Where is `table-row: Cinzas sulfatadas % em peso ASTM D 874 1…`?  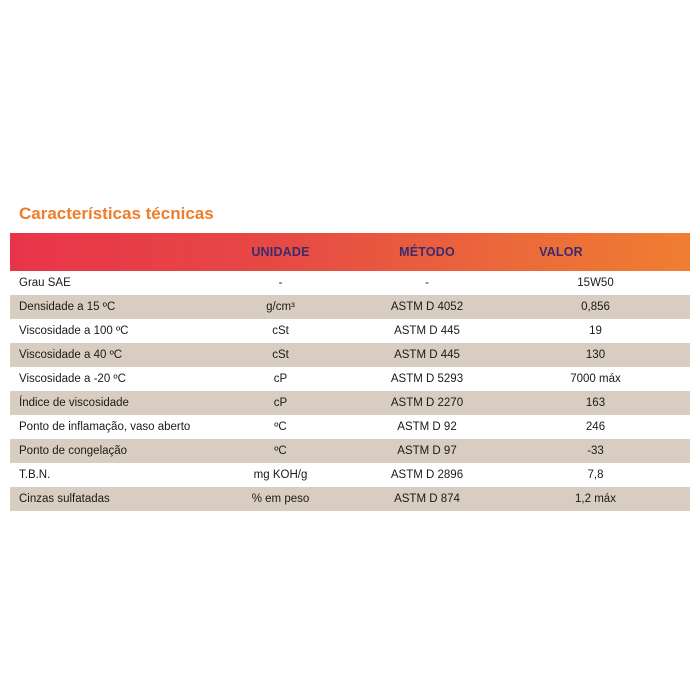 table-row: Cinzas sulfatadas % em peso ASTM D 874 1… is located at coordinates (350, 499).